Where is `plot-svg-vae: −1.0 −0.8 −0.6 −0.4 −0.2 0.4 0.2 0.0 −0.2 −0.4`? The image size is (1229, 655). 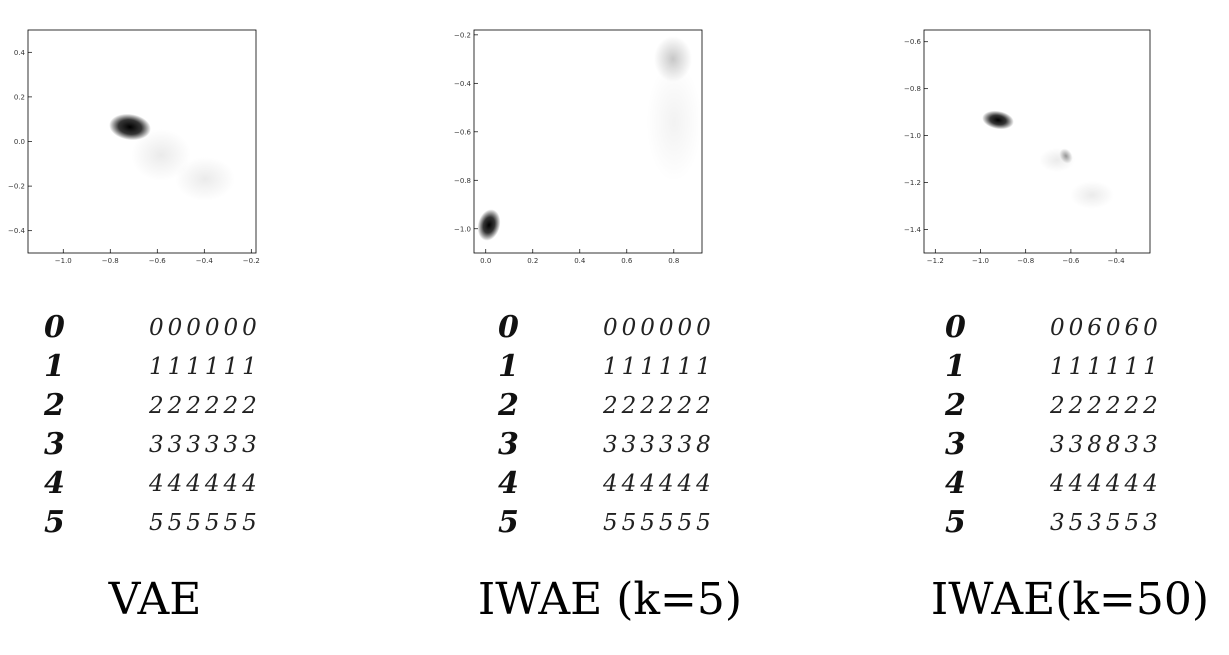
plot-svg-vae: −1.0 −0.8 −0.6 −0.4 −0.2 0.4 0.2 0.0 −0.2 −0.4 is located at coordinates (134, 147).